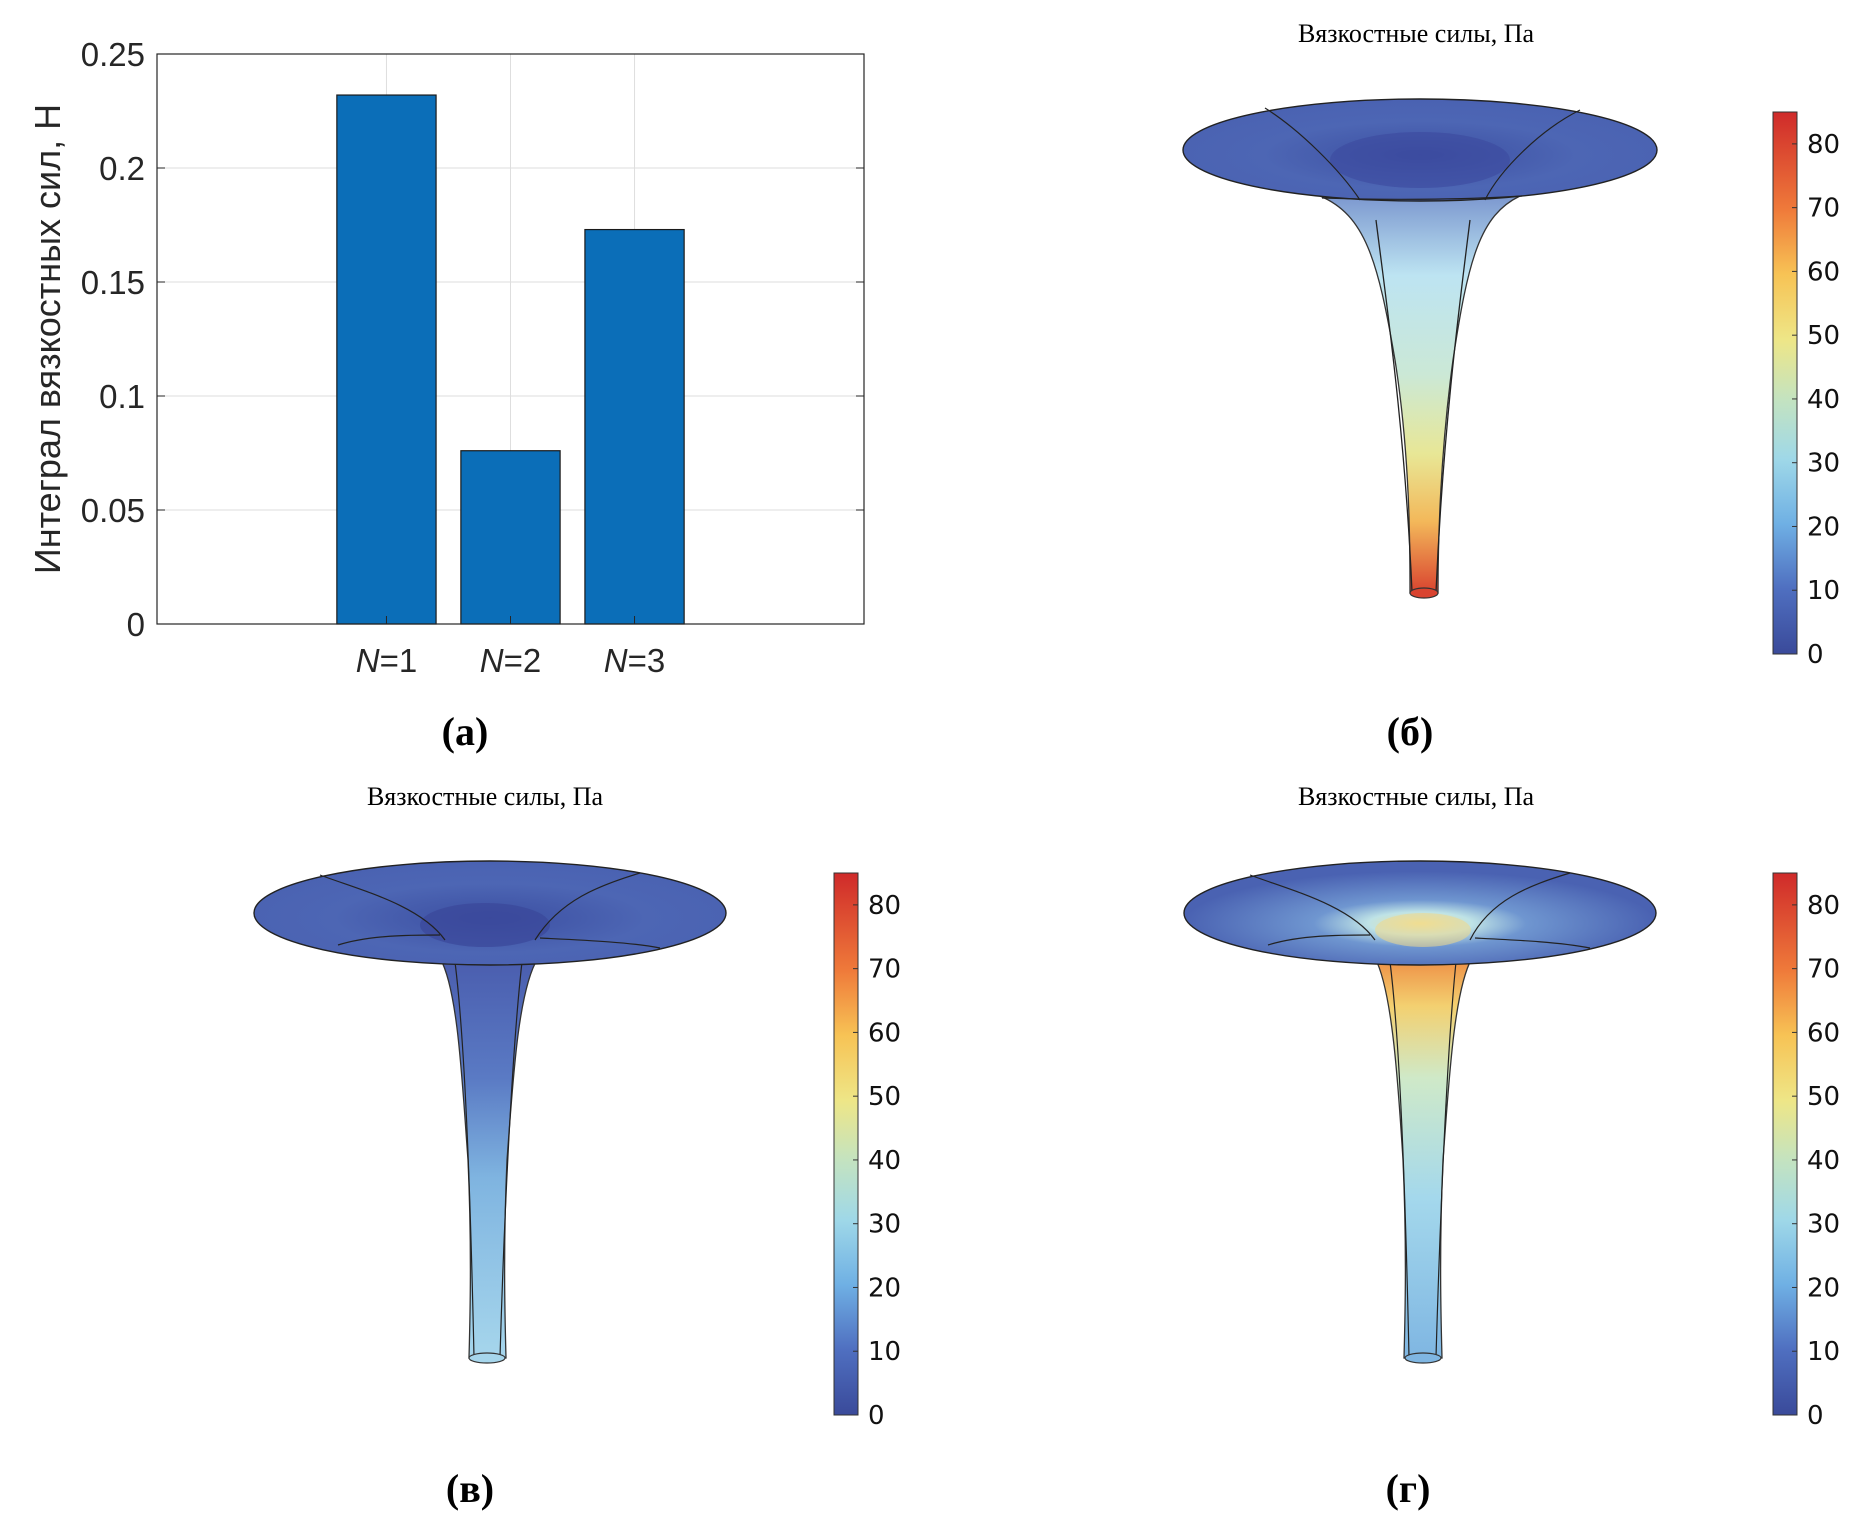  What do you see at coordinates (470, 1488) in the screenshot?
I see `panel-label-v: (в)` at bounding box center [470, 1488].